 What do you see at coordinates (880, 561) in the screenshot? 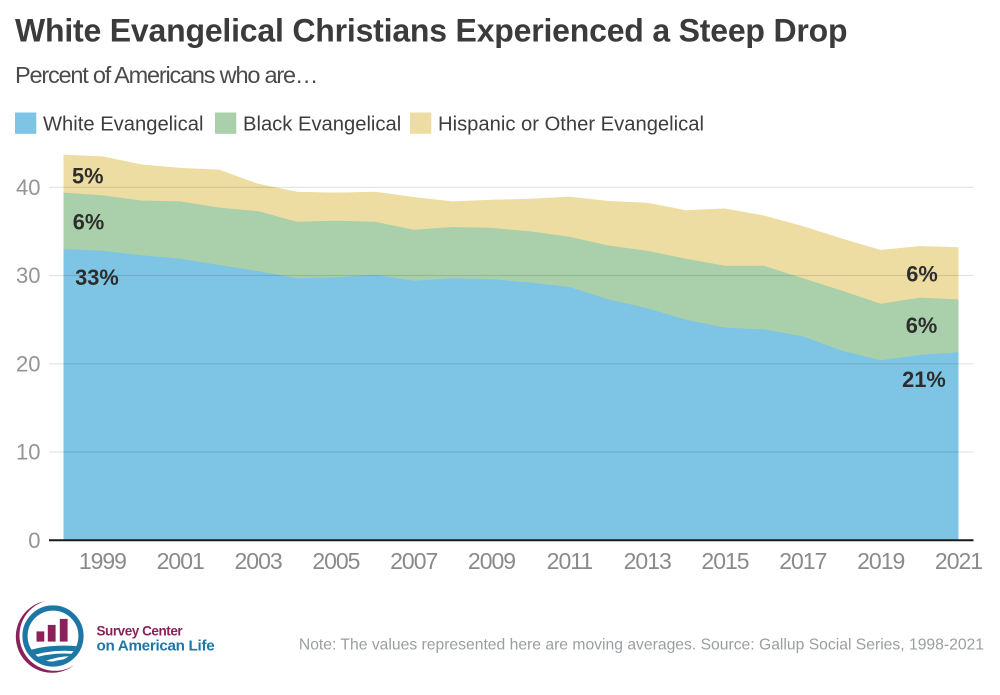
I see `svg-text: 2019` at bounding box center [880, 561].